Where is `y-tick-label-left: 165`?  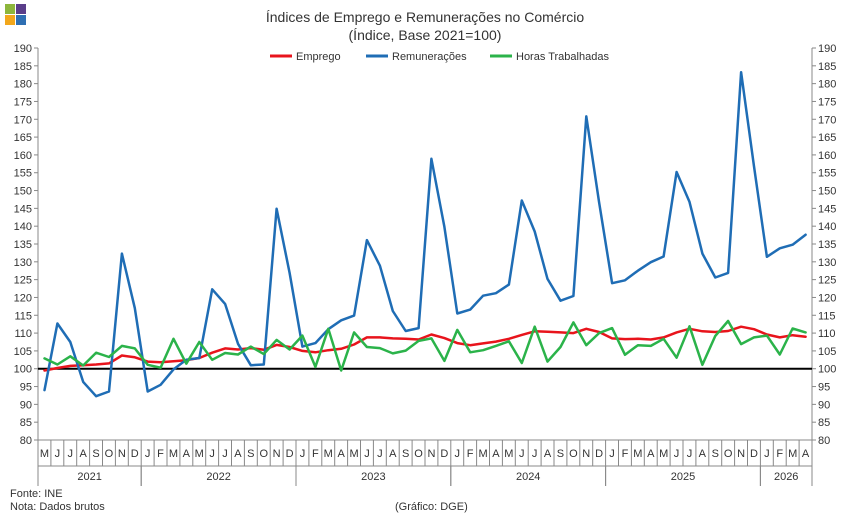 y-tick-label-left: 165 is located at coordinates (23, 138).